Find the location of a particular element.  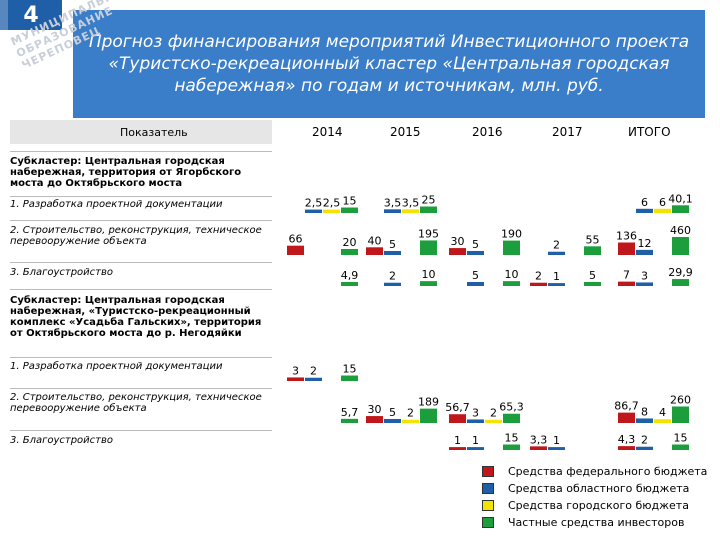

slide-number: 4 is located at coordinates (31, 15).